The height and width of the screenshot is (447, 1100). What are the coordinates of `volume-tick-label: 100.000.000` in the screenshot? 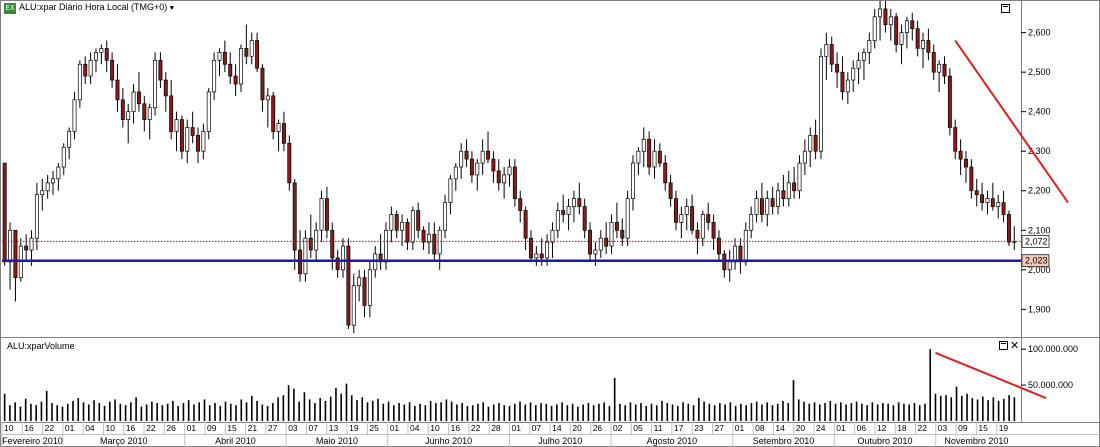 It's located at (1053, 349).